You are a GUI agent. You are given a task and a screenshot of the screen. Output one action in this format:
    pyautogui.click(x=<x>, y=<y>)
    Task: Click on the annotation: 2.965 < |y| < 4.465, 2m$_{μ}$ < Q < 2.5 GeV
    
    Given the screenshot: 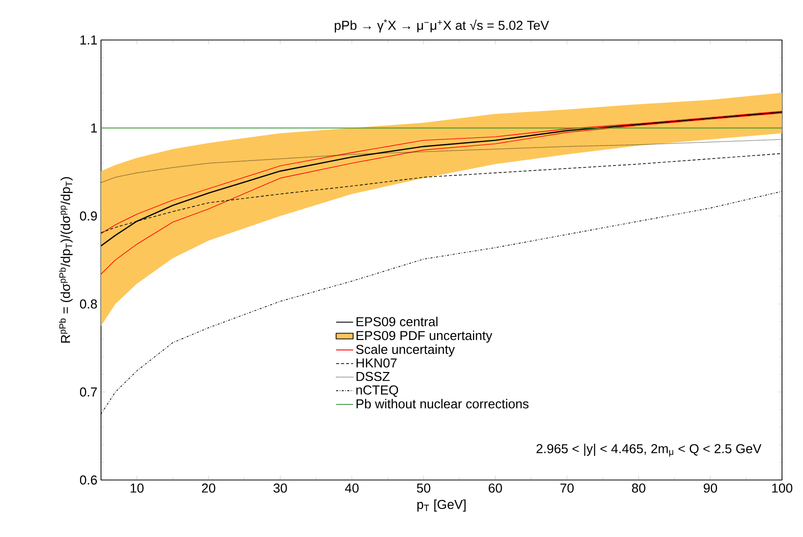 What is the action you would take?
    pyautogui.click(x=649, y=450)
    